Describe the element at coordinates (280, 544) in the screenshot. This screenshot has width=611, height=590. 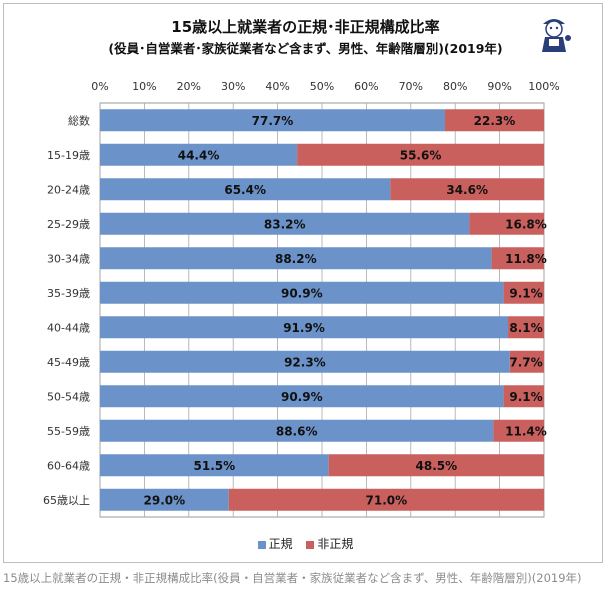
I see `legend-label-regular: 正規` at that location.